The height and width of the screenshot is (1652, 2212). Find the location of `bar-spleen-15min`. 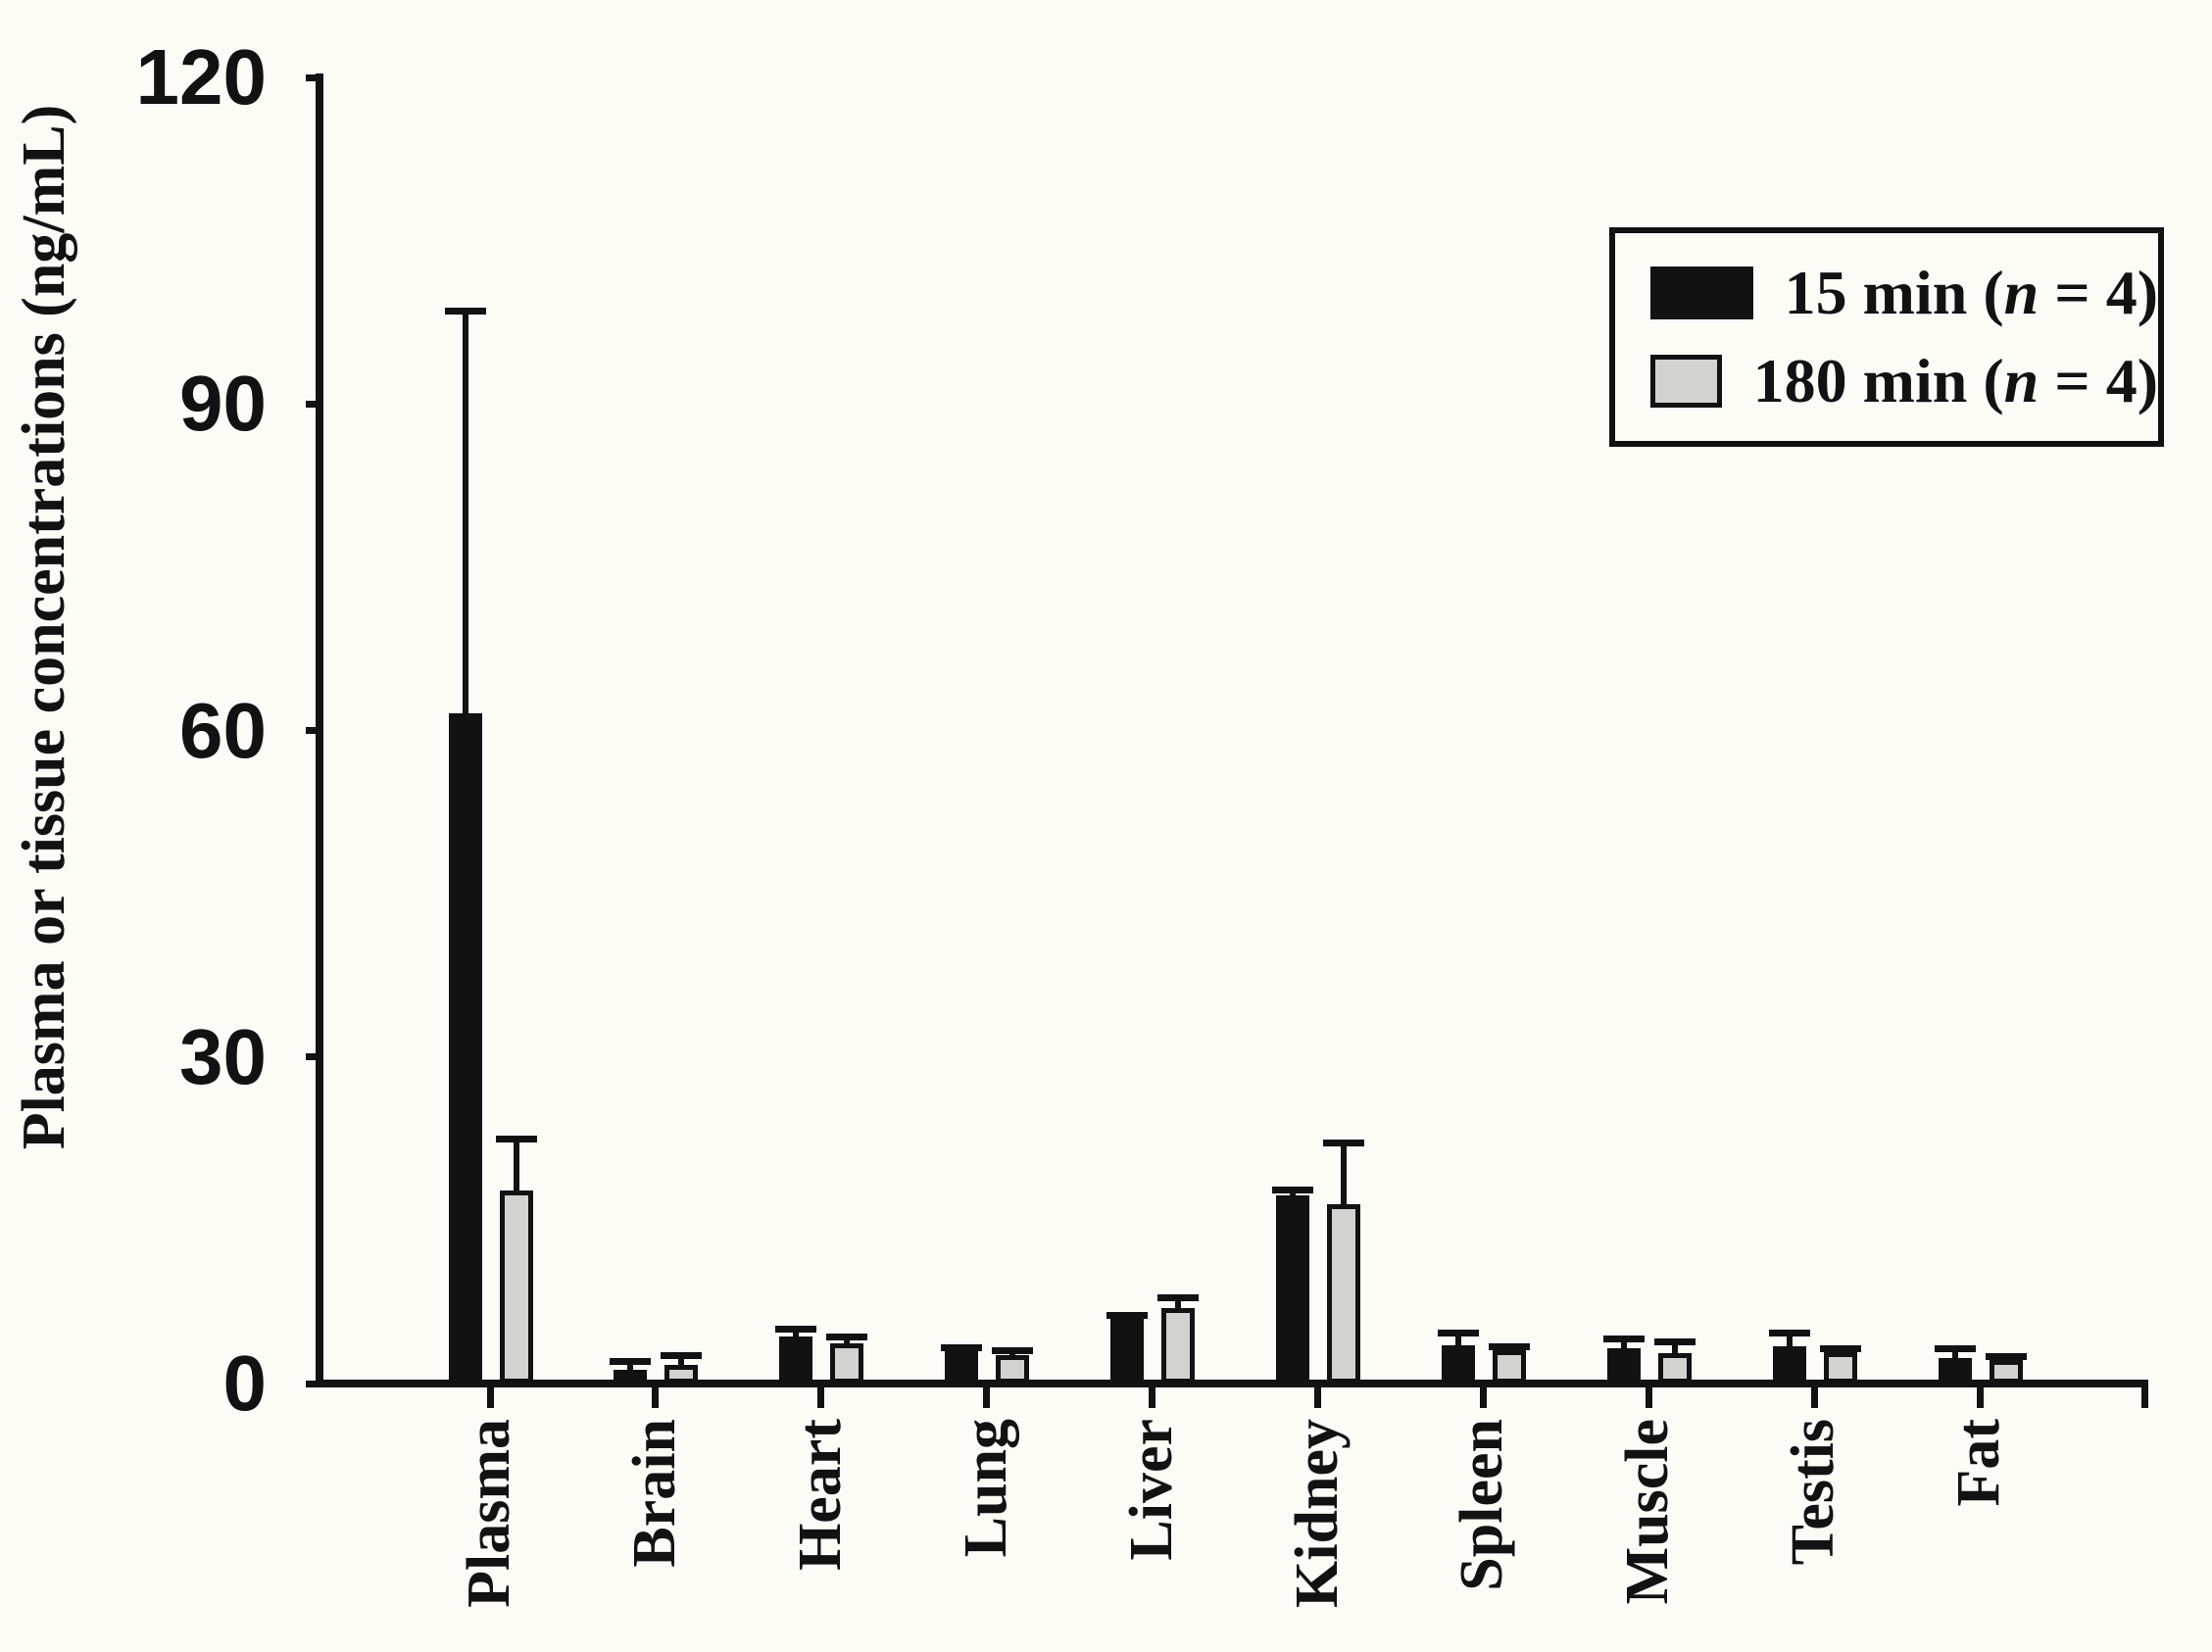

bar-spleen-15min is located at coordinates (1458, 1364).